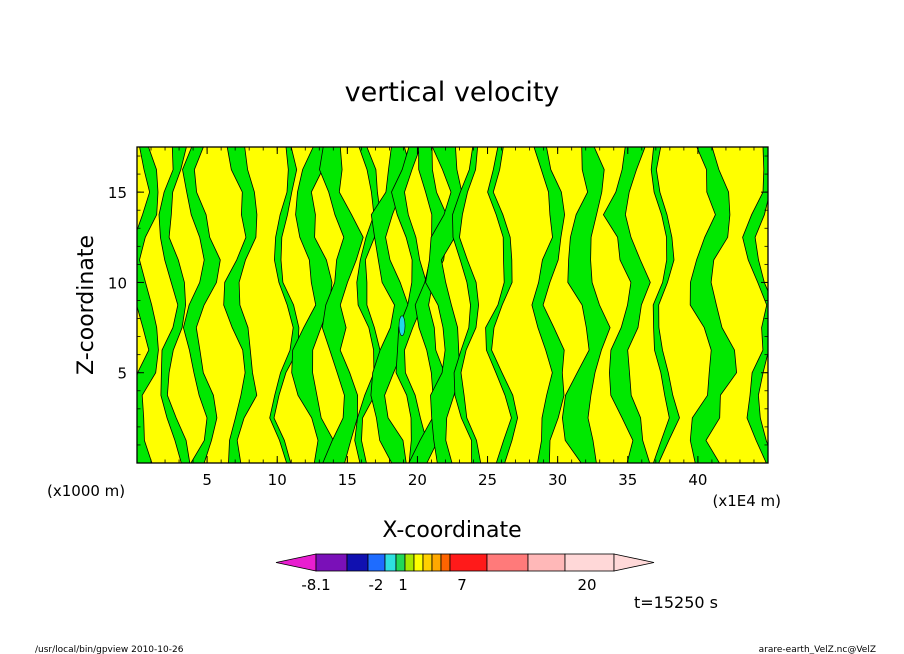  What do you see at coordinates (676, 602) in the screenshot?
I see `time-label: t=15250 s` at bounding box center [676, 602].